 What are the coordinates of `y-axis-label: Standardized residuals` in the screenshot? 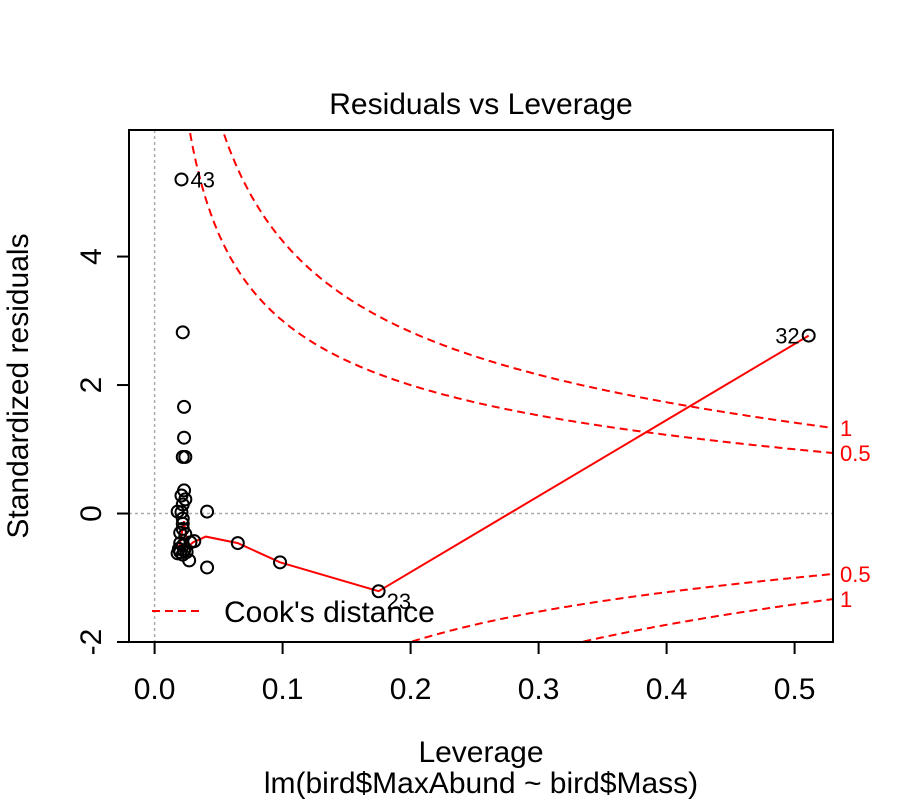 It's located at (18, 385).